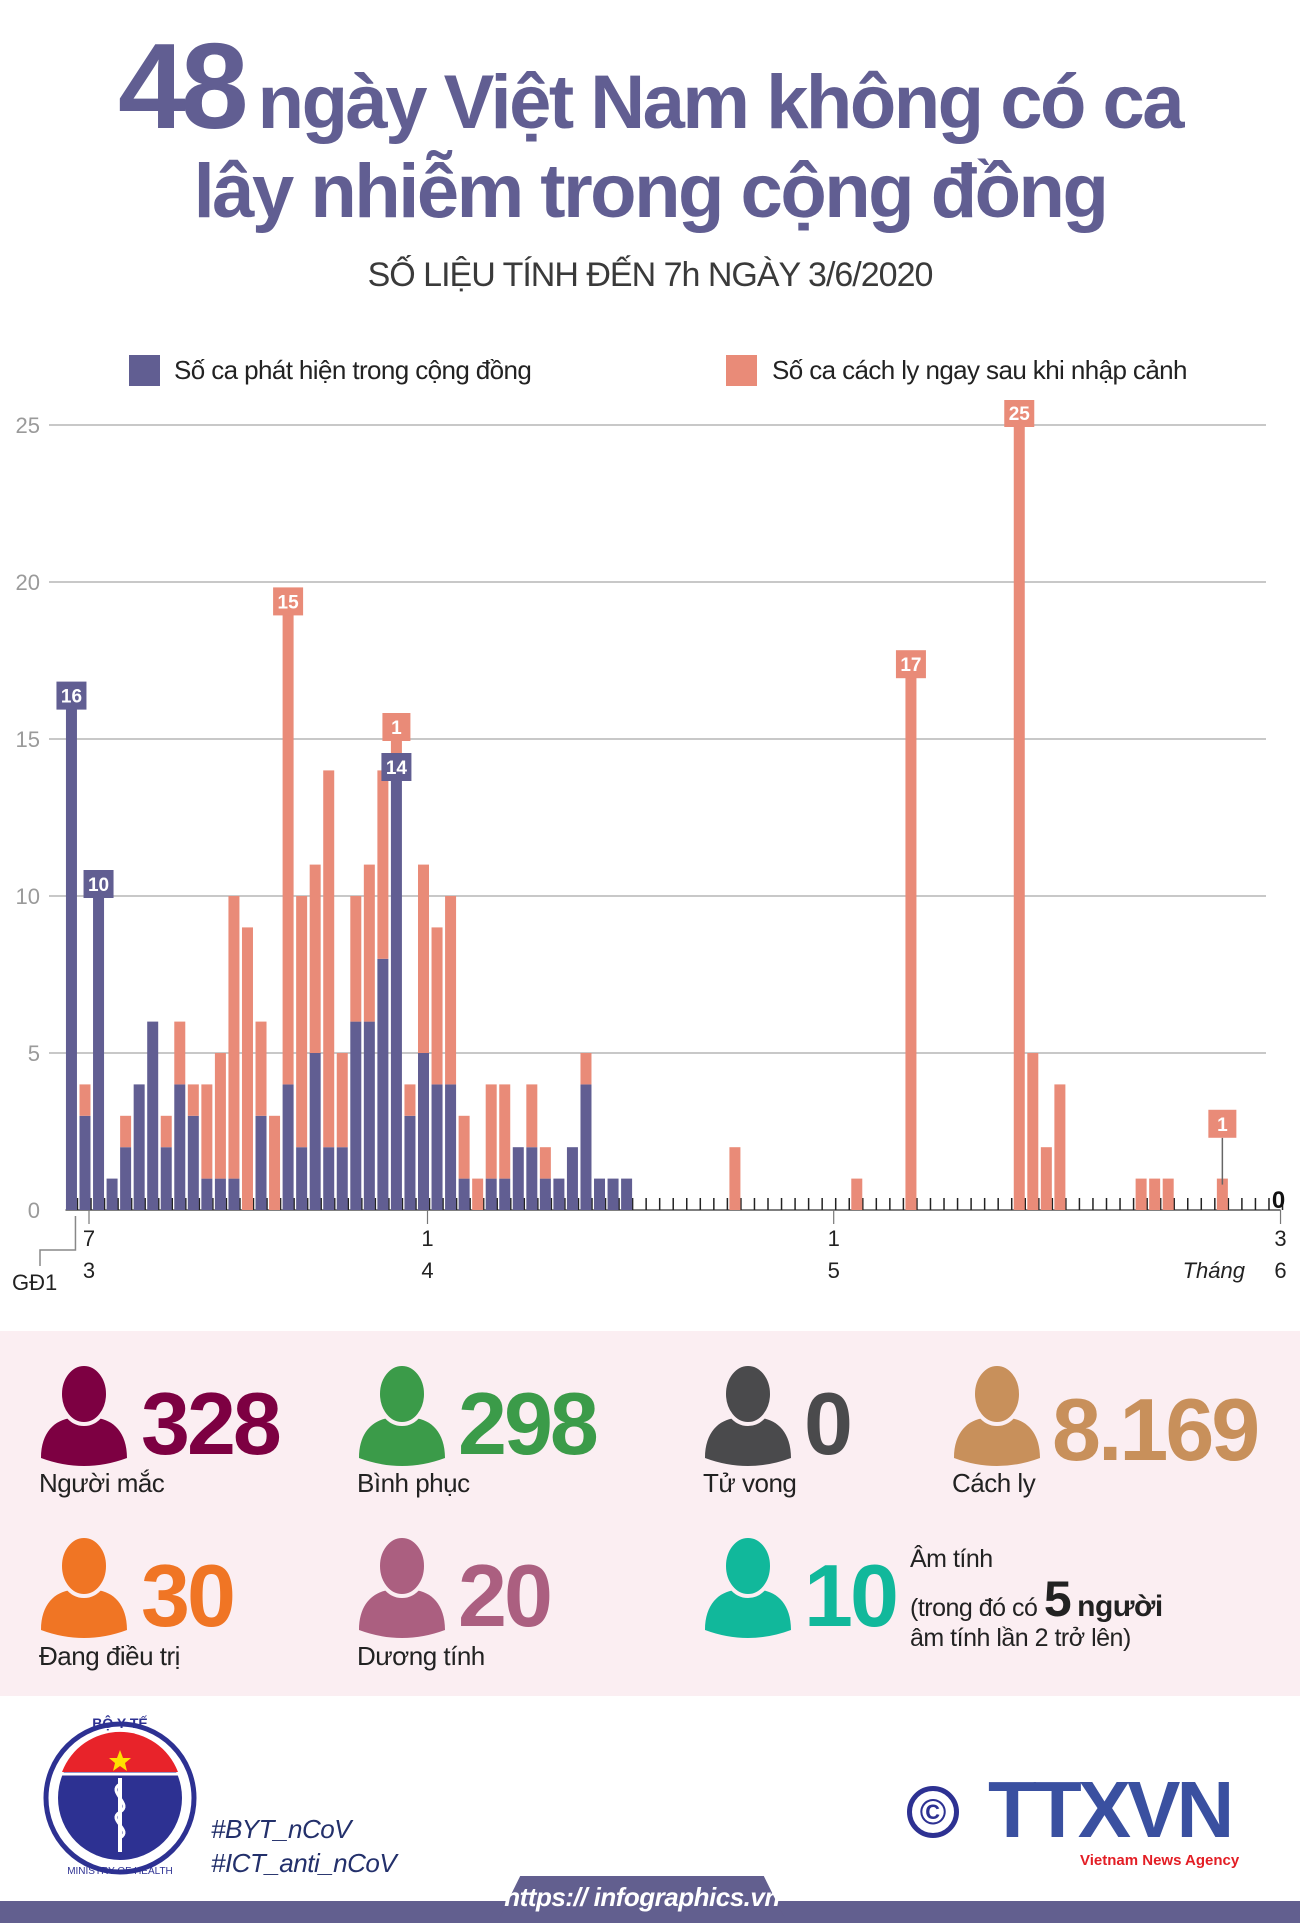  What do you see at coordinates (851, 1595) in the screenshot?
I see `negative-value: 10` at bounding box center [851, 1595].